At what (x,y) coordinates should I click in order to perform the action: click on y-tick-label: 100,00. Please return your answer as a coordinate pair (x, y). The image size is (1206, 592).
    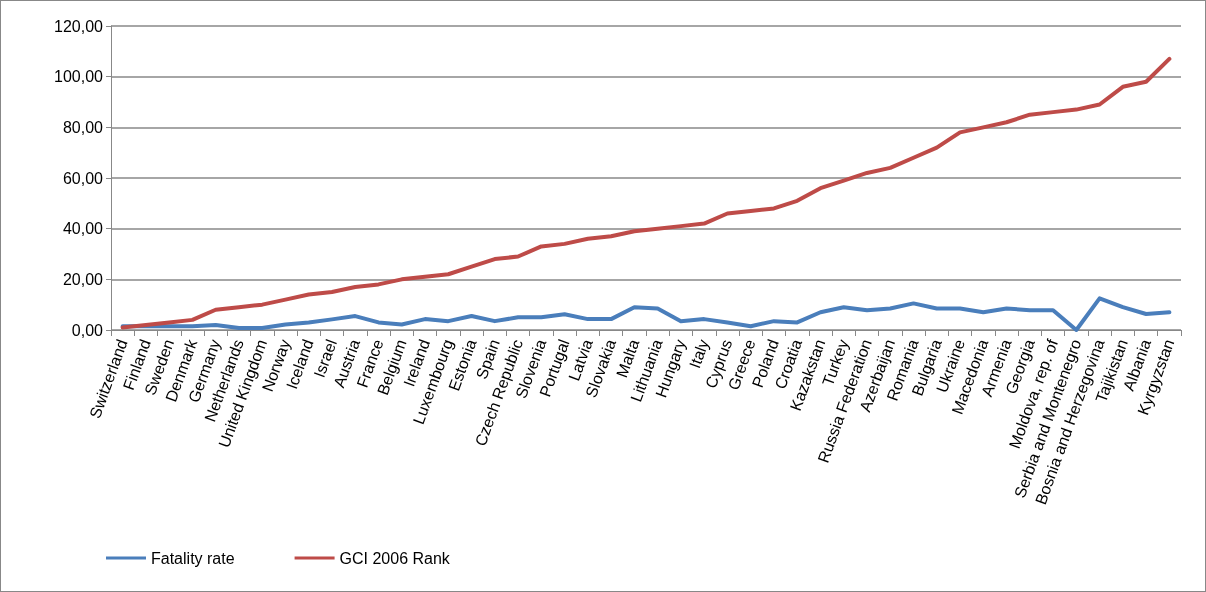
    Looking at the image, I should click on (79, 77).